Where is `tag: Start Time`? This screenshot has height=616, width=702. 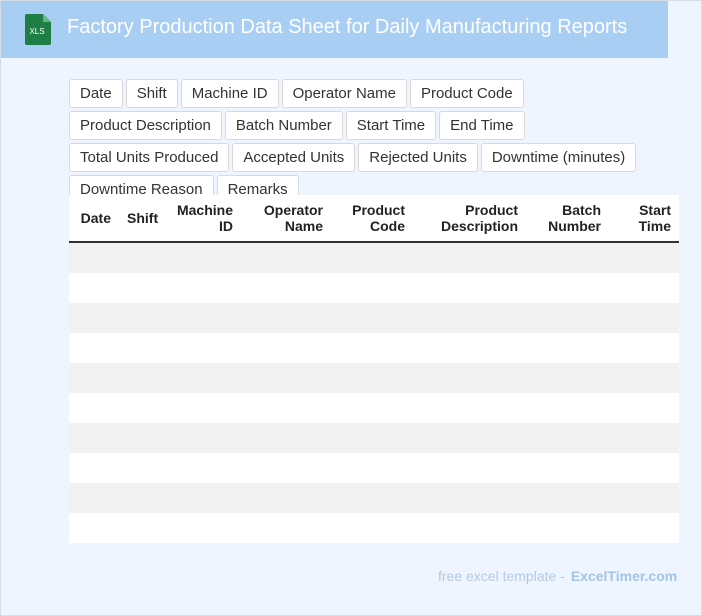
tag: Start Time is located at coordinates (391, 125).